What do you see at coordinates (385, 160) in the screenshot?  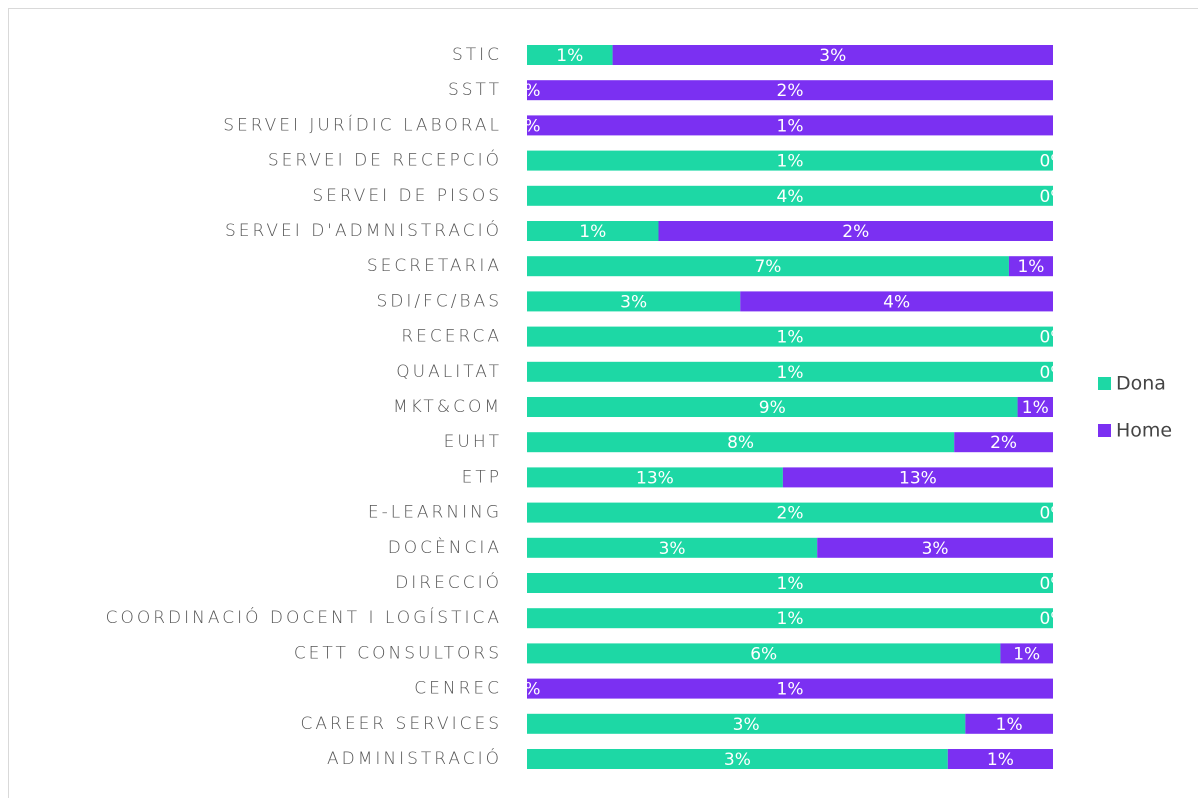 I see `category-label: SERVEI DE RECEPCIÓ` at bounding box center [385, 160].